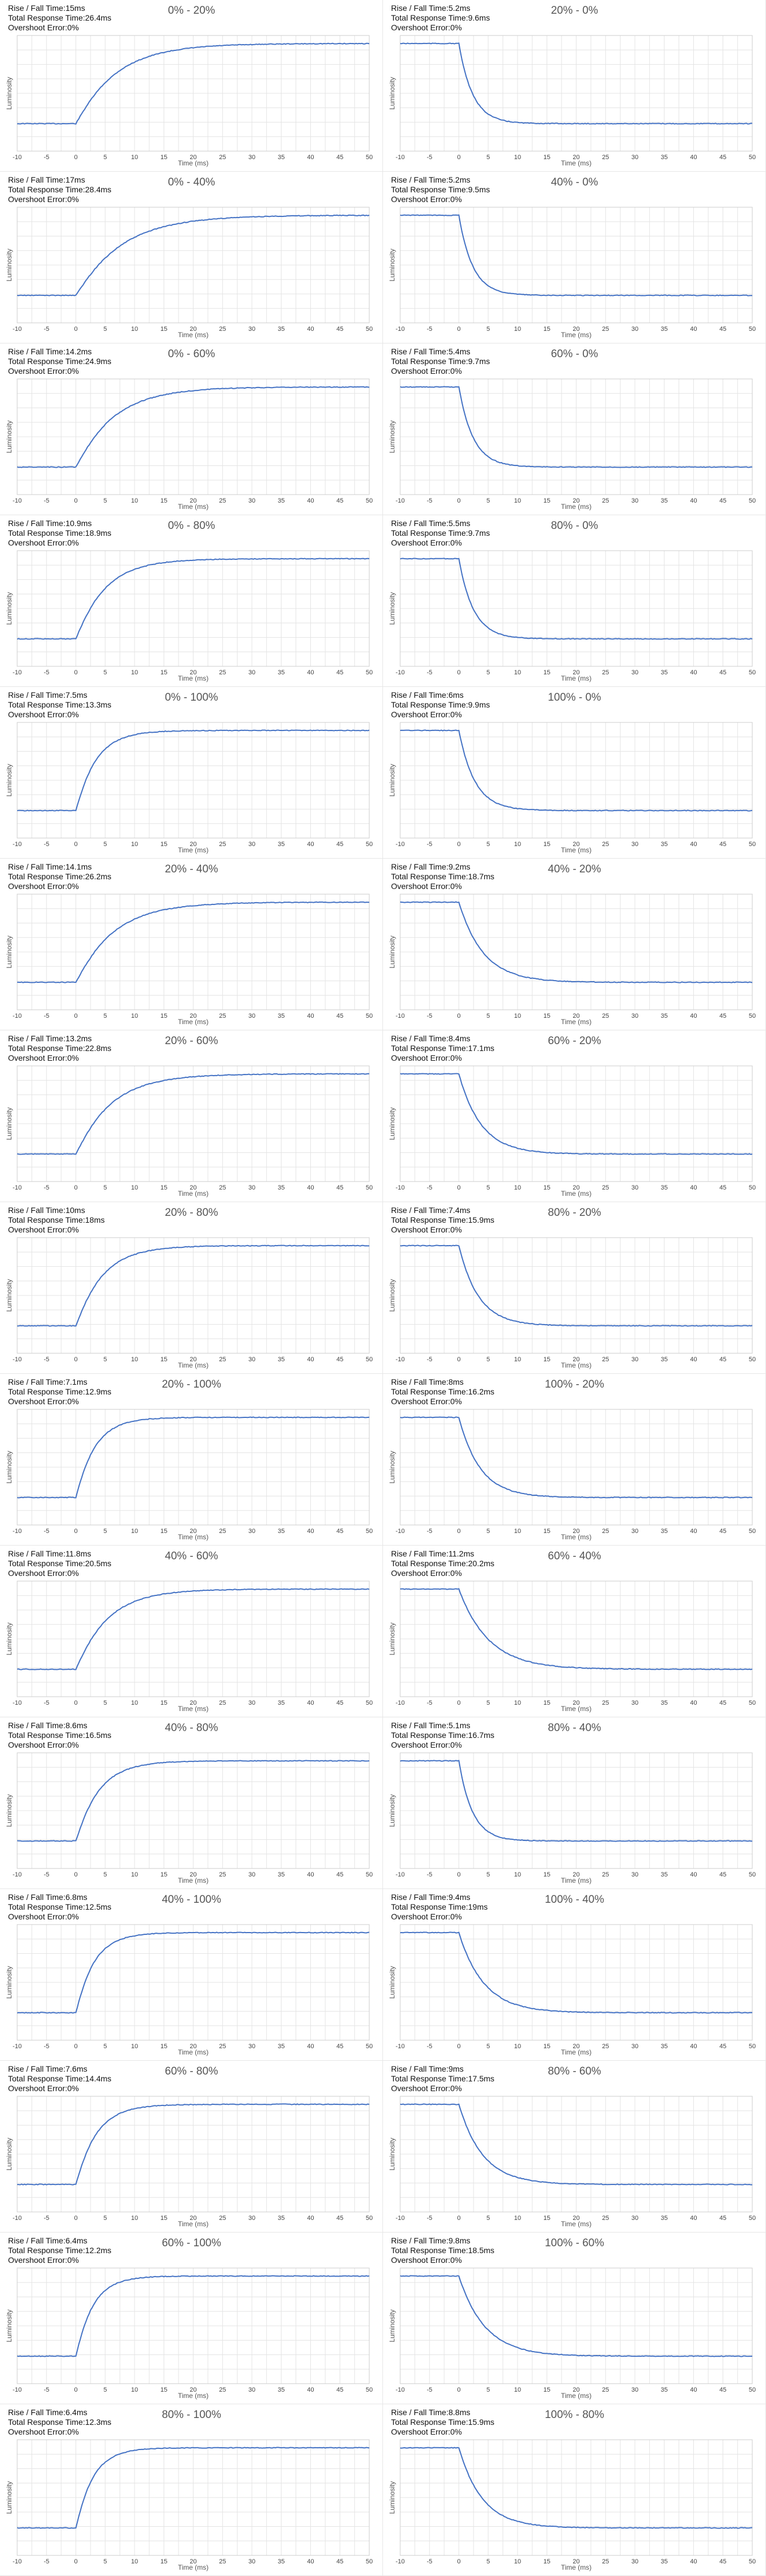 This screenshot has width=766, height=2576. Describe the element at coordinates (443, 1392) in the screenshot. I see `total-response-time: Total Response Time:16.2ms` at that location.